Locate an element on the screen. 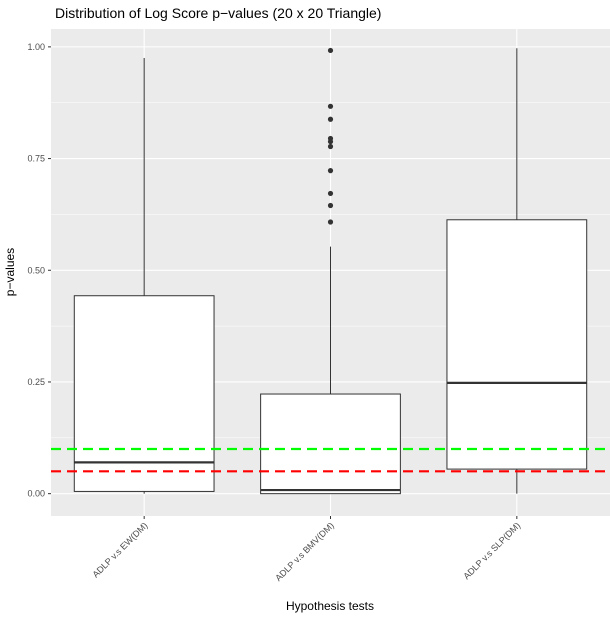 Image resolution: width=610 pixels, height=621 pixels. x-tick-label: ADLP v.s BMV(DM) is located at coordinates (304, 551).